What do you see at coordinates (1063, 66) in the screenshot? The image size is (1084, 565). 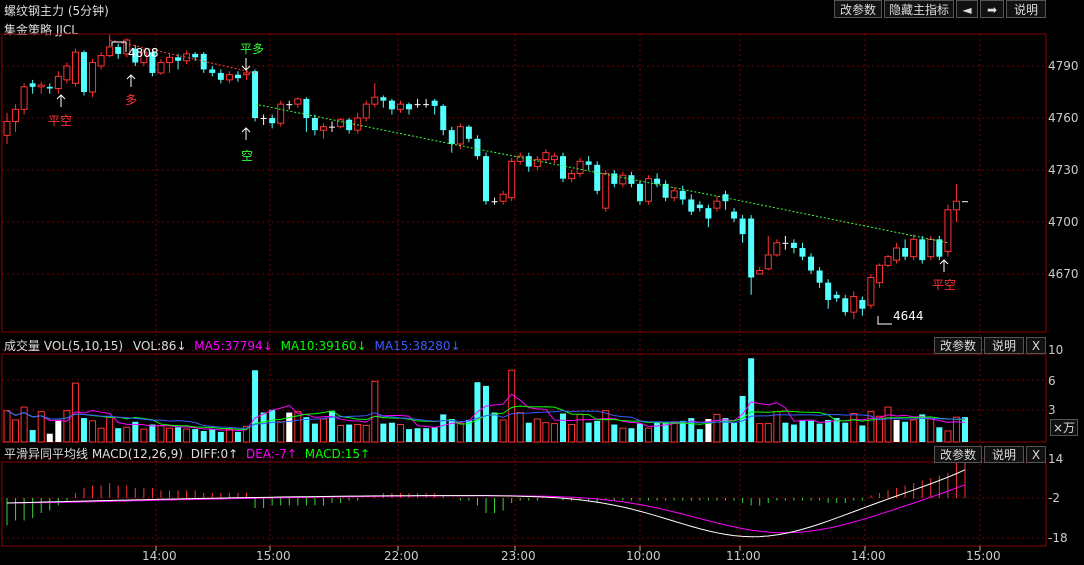 I see `price-tick: 4790` at bounding box center [1063, 66].